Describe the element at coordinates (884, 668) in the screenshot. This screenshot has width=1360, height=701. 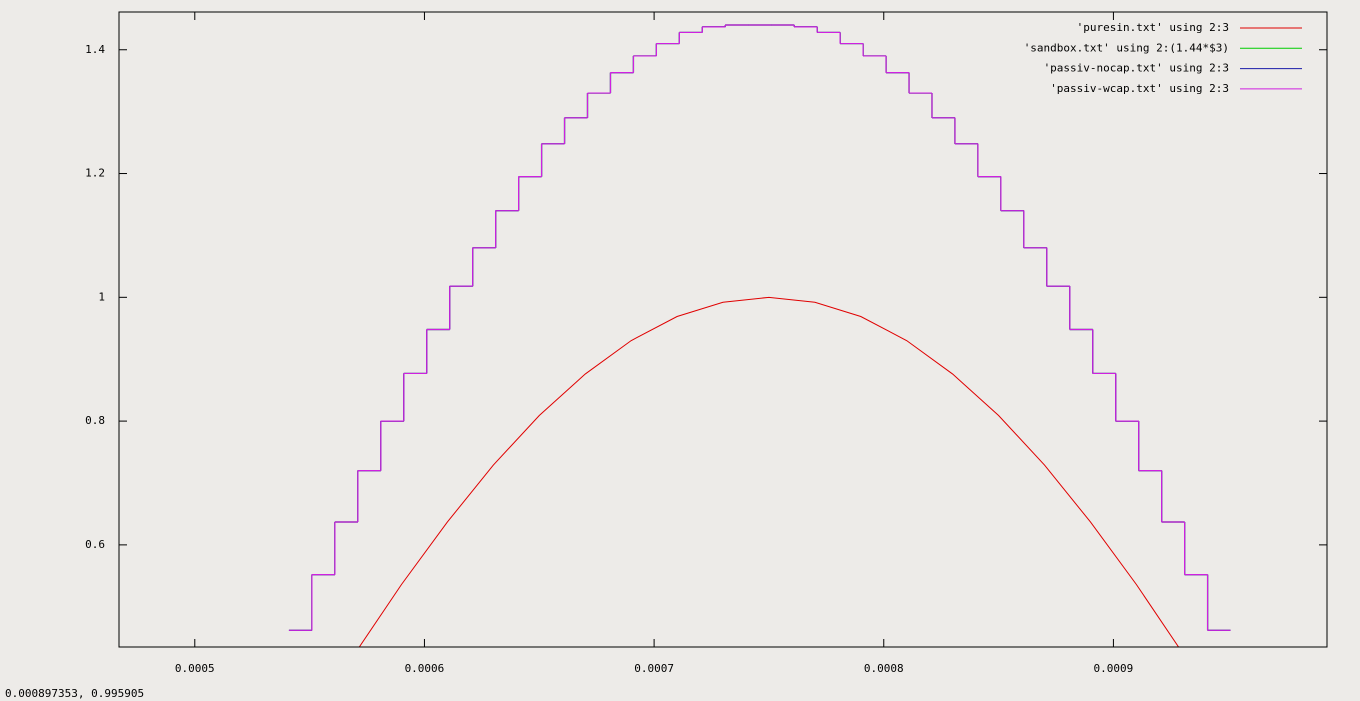
I see `x-tick-label: 0.0008` at that location.